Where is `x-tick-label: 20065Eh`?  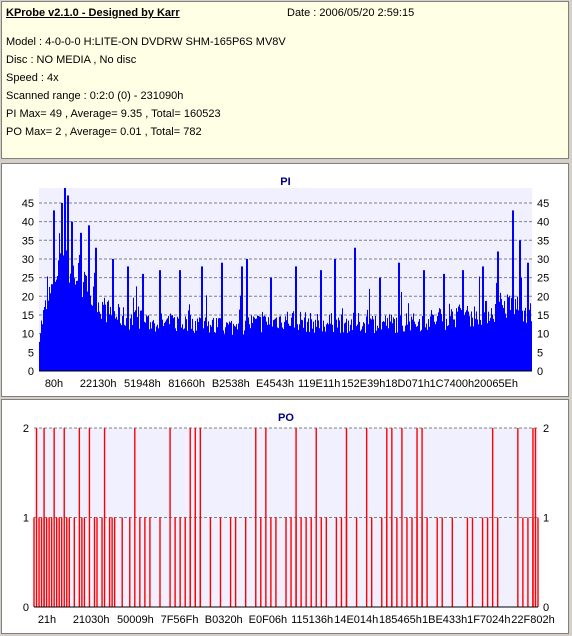 x-tick-label: 20065Eh is located at coordinates (496, 384).